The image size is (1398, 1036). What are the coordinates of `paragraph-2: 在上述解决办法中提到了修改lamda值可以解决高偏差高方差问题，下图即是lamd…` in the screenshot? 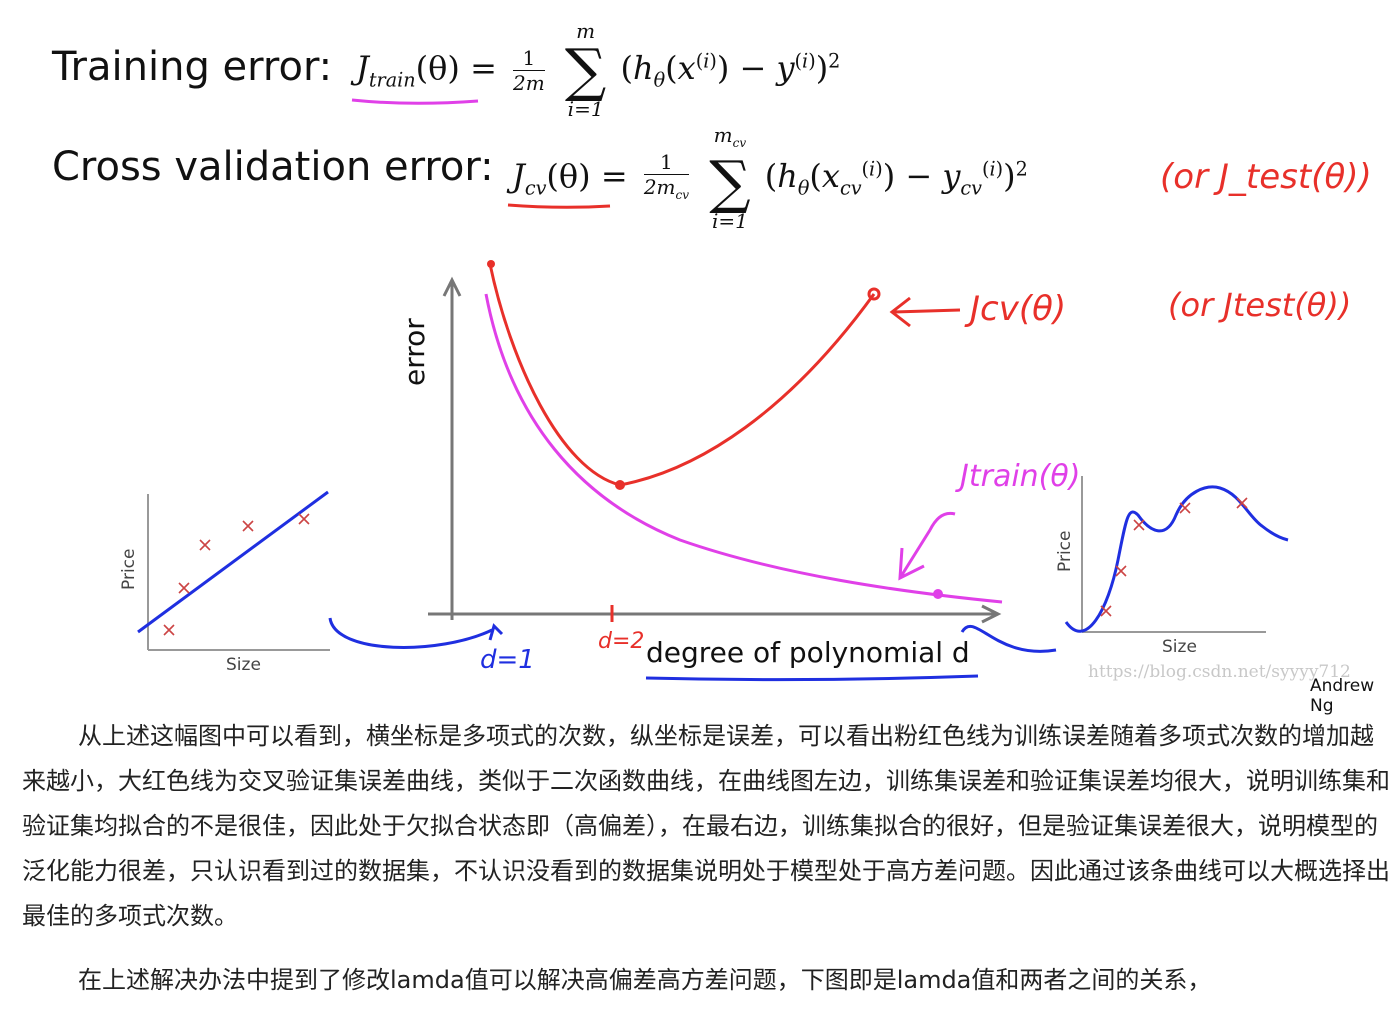 It's located at (645, 980).